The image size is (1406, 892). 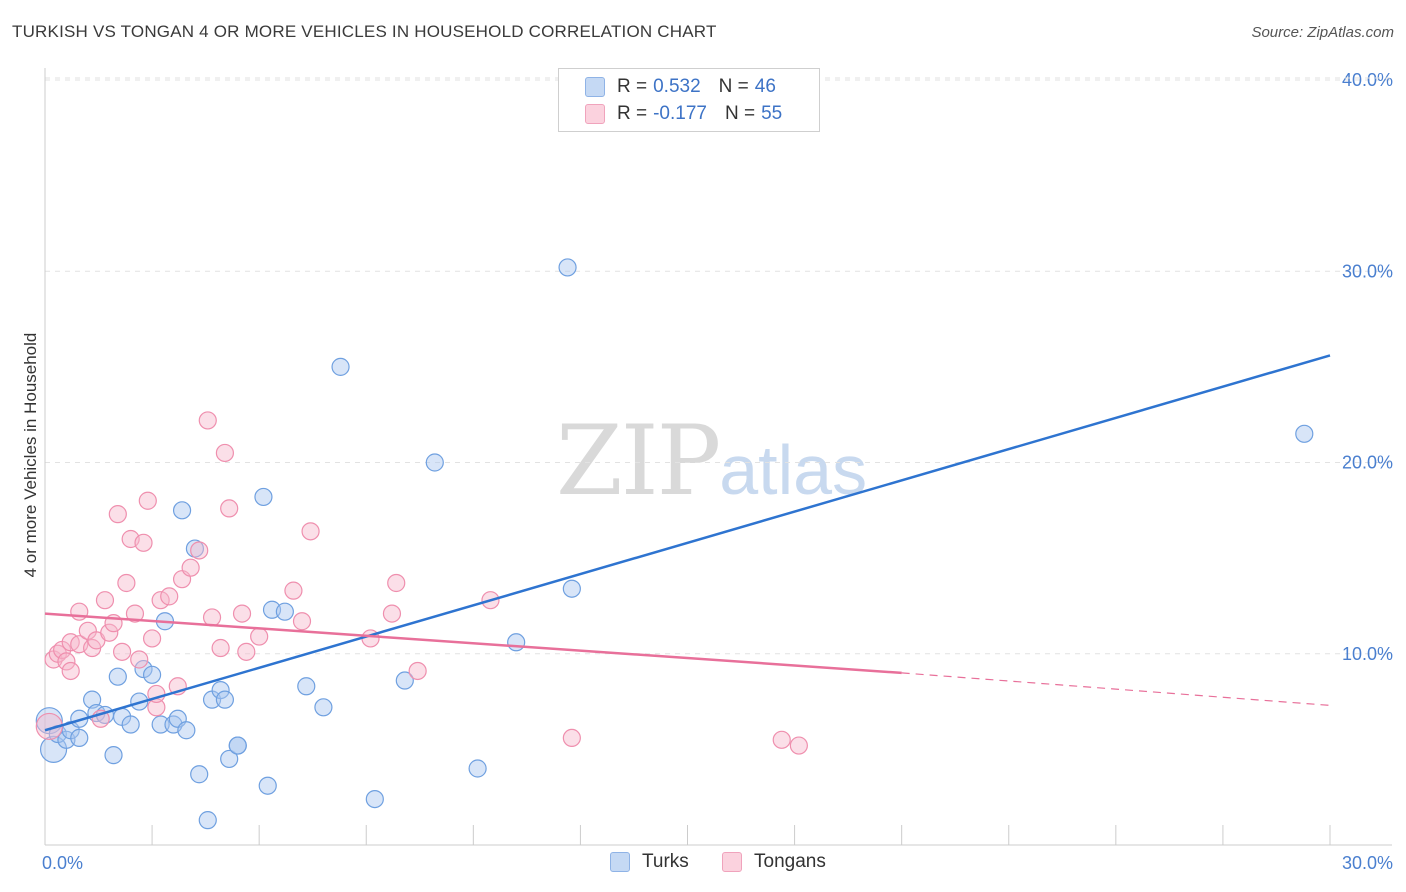 I want to click on series-legend-label-tongans: Tongans, so click(x=790, y=861).